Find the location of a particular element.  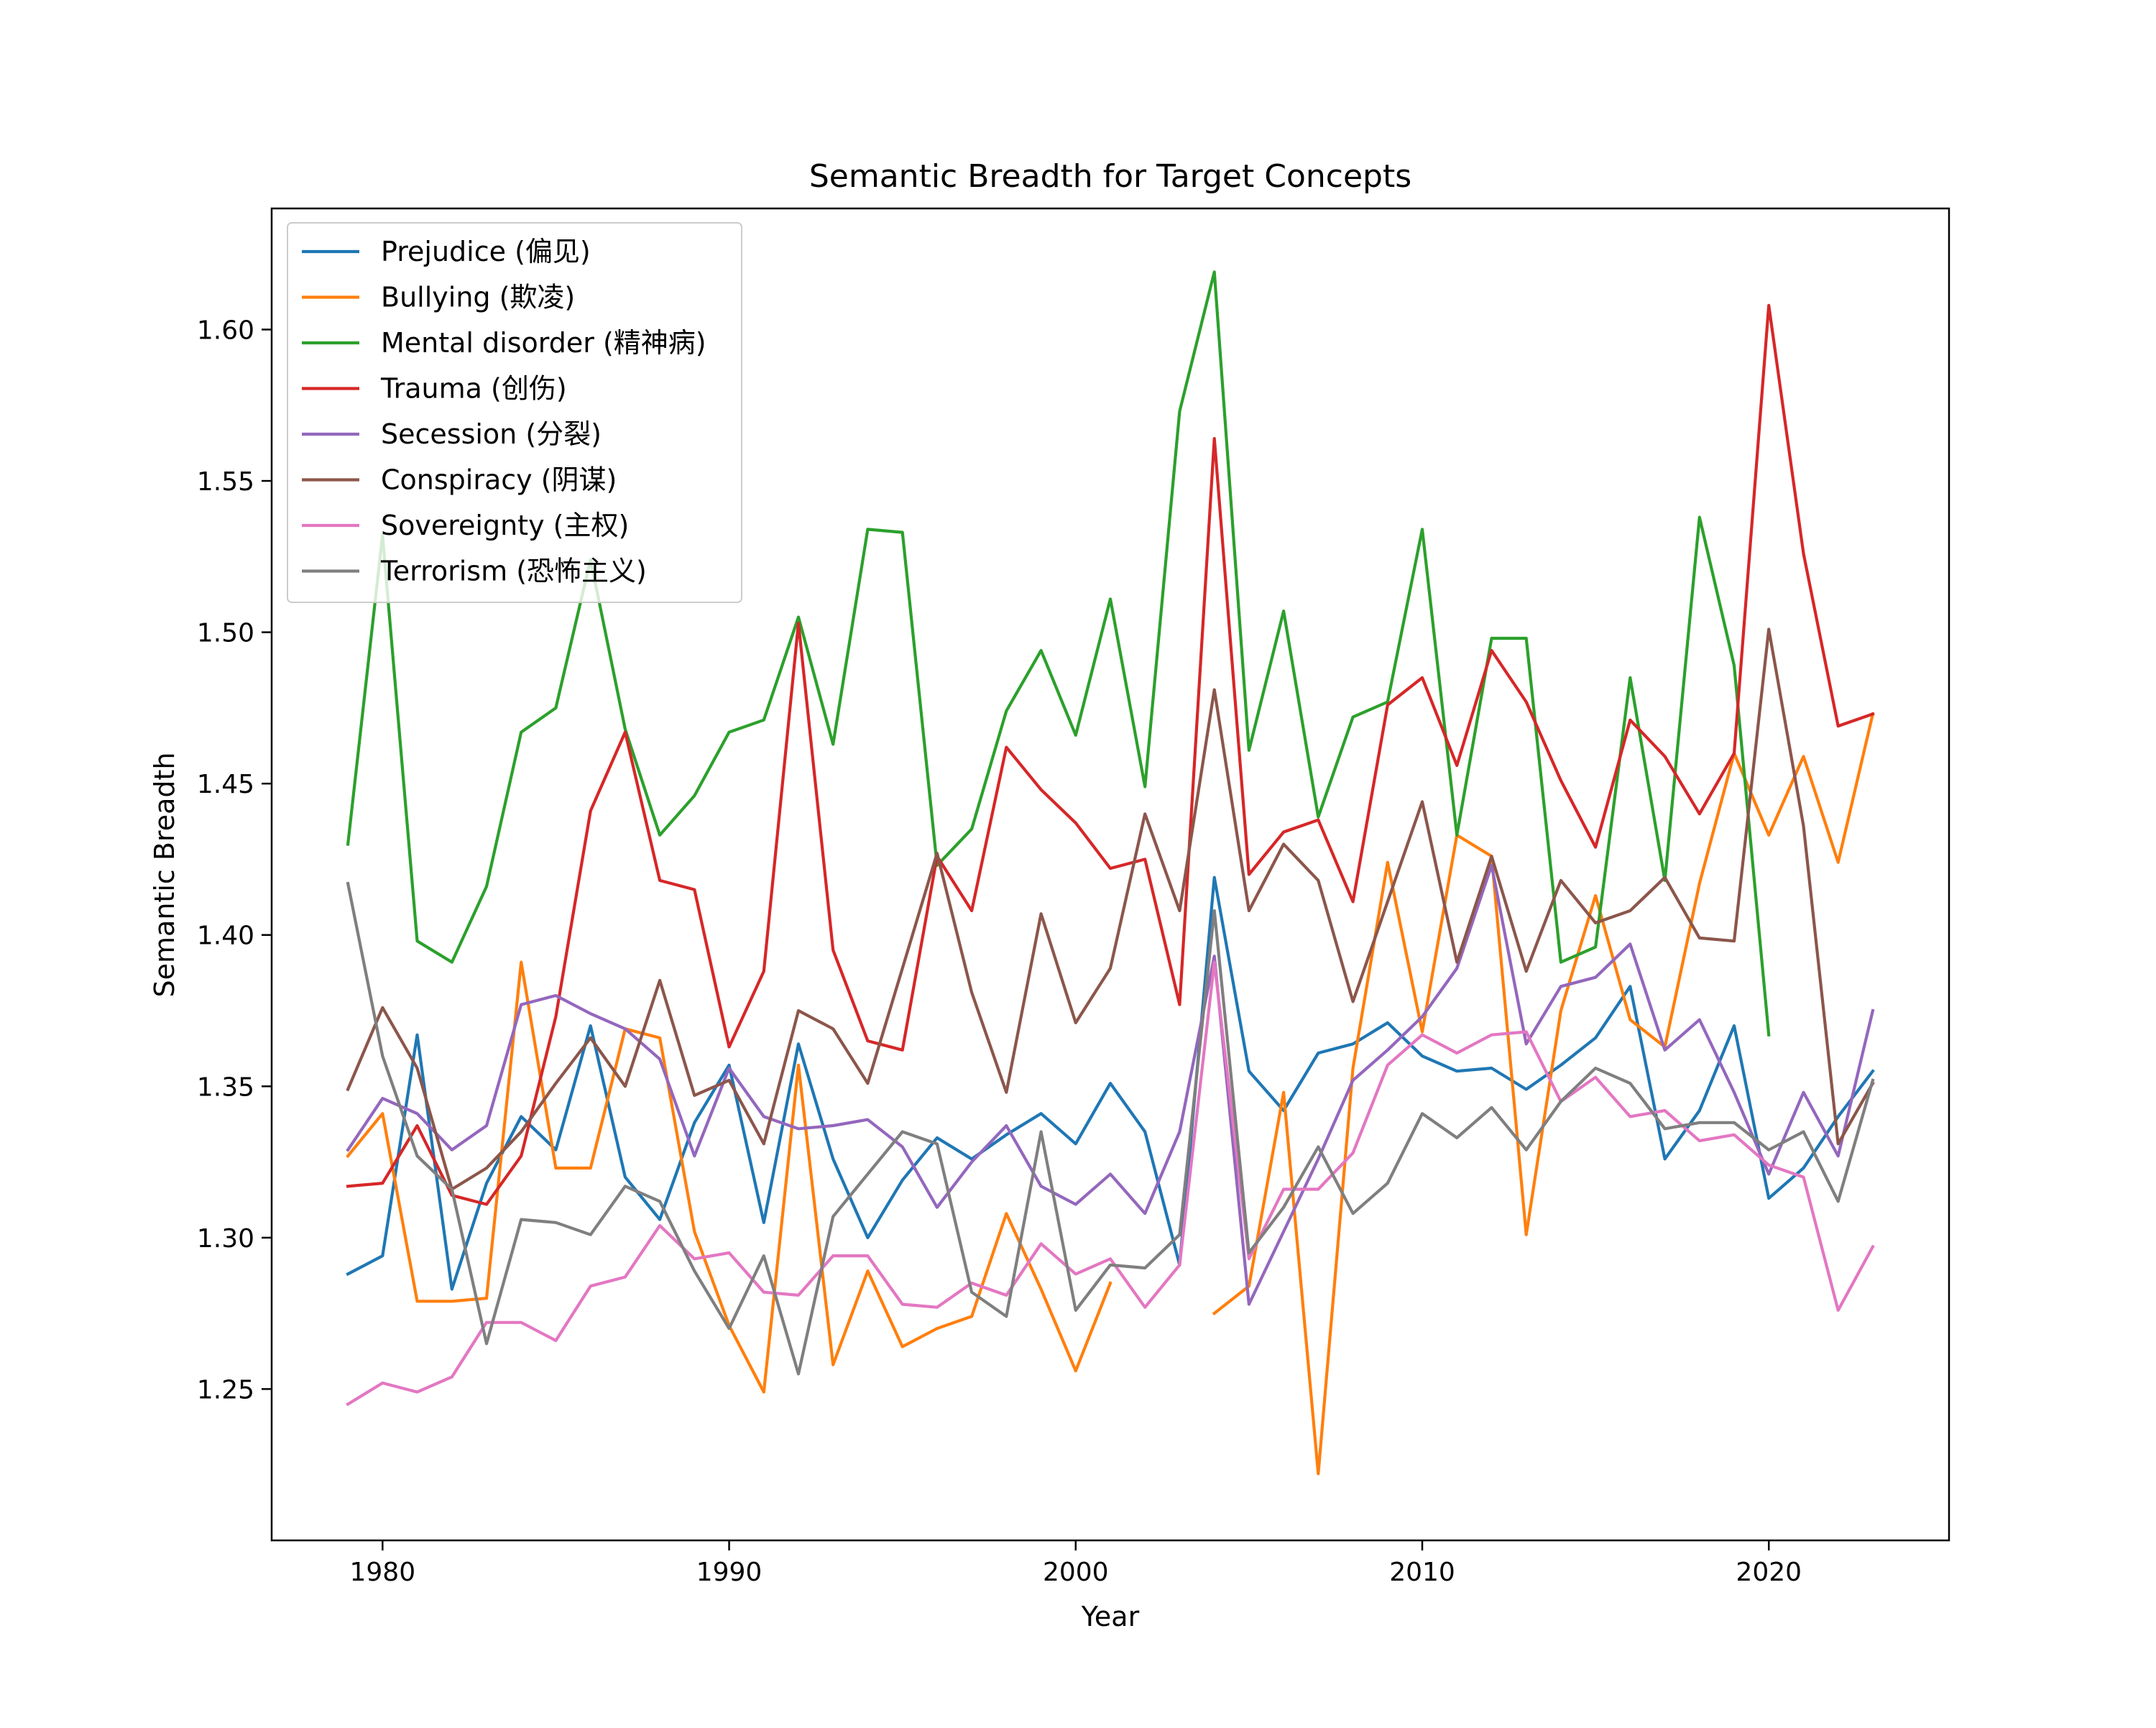

y-tick-label: 1.30 is located at coordinates (225, 1239).